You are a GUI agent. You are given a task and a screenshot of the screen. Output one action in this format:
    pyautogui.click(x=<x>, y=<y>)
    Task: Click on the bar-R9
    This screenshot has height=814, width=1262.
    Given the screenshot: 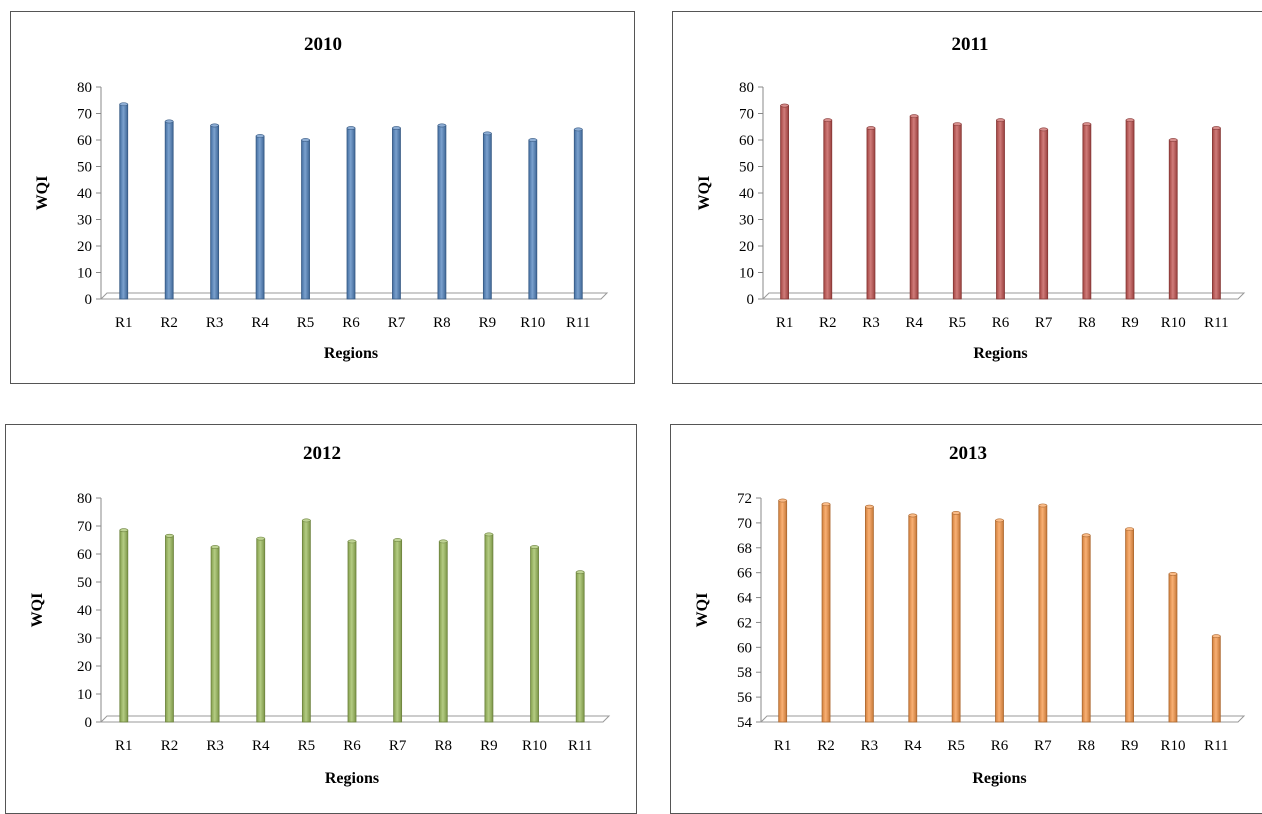 What is the action you would take?
    pyautogui.click(x=487, y=215)
    